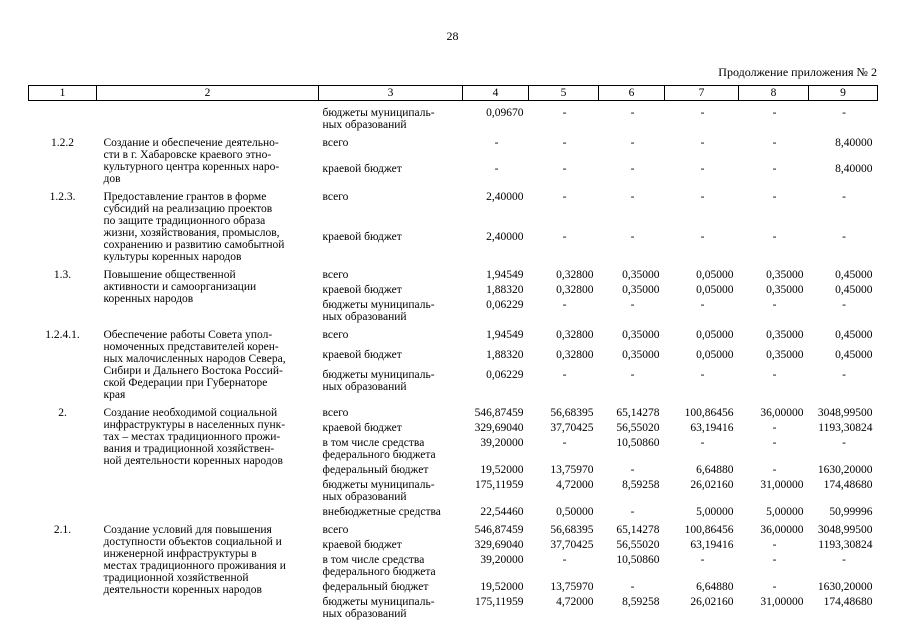 The image size is (905, 640). What do you see at coordinates (782, 413) in the screenshot?
I see `value-cell: 36,00000` at bounding box center [782, 413].